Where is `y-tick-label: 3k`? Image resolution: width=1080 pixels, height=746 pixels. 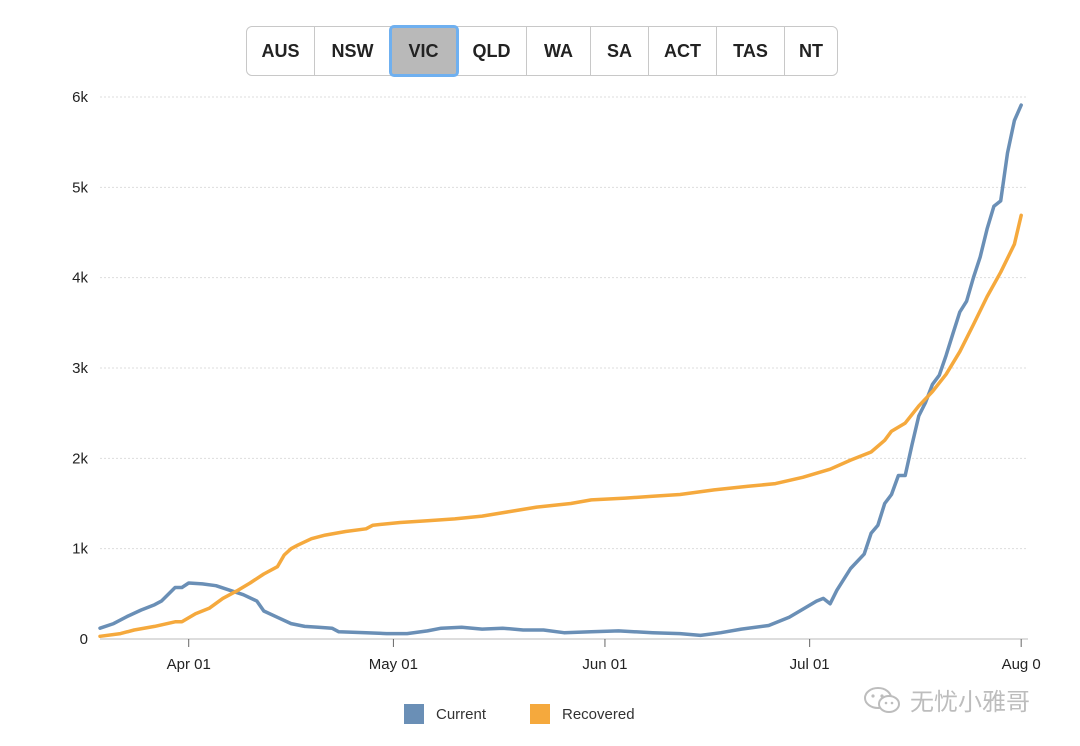 y-tick-label: 3k is located at coordinates (80, 368).